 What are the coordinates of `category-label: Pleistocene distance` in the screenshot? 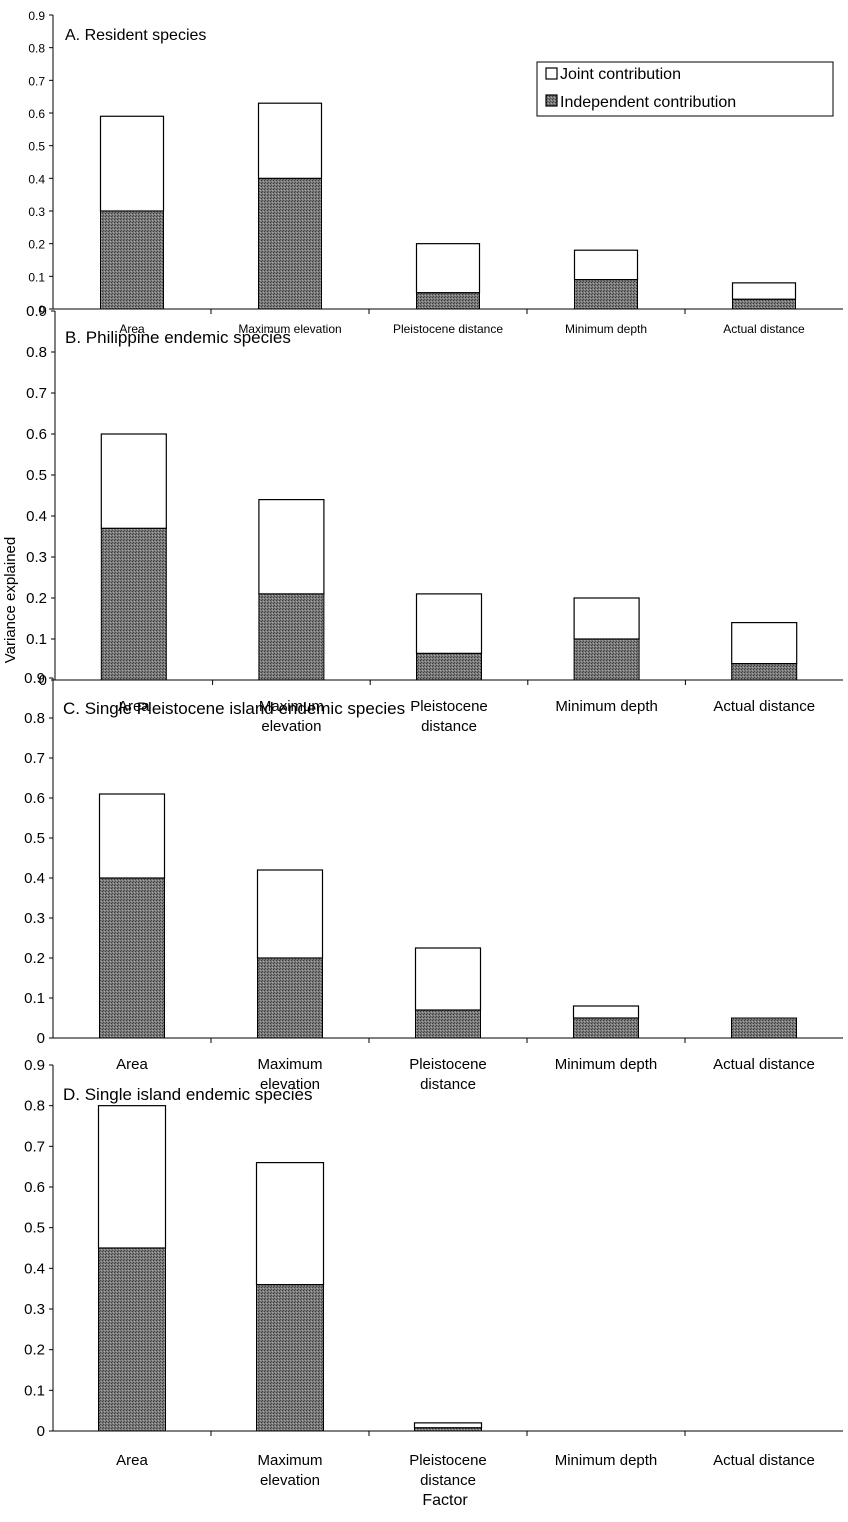 It's located at (448, 329).